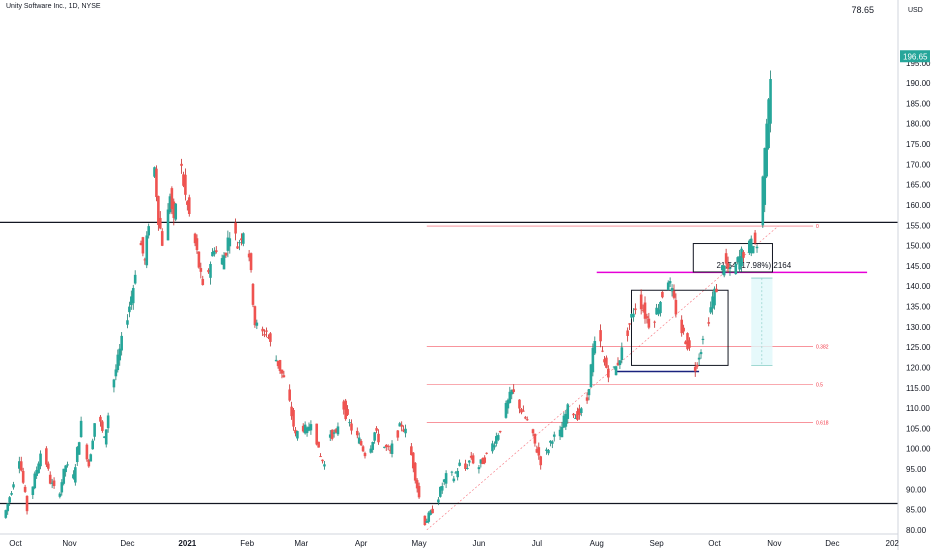 The image size is (932, 550). What do you see at coordinates (916, 530) in the screenshot?
I see `price-tick-label: 80.00` at bounding box center [916, 530].